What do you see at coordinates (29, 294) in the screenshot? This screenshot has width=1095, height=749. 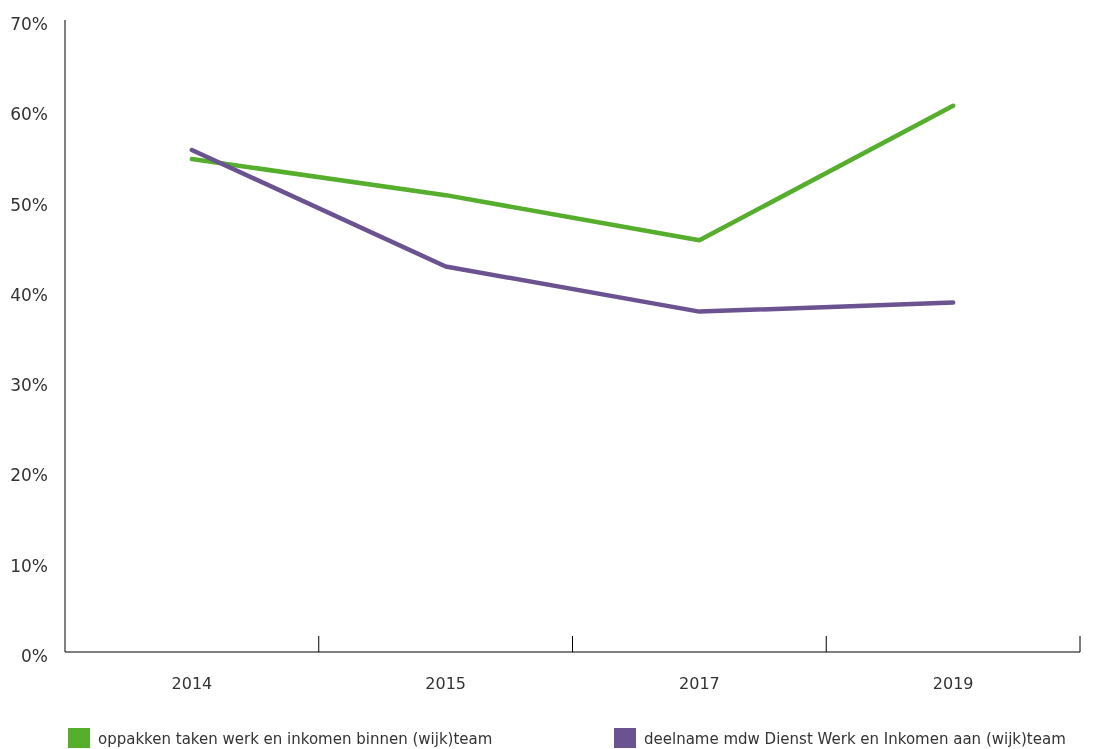 I see `y-tick-label: 40%` at bounding box center [29, 294].